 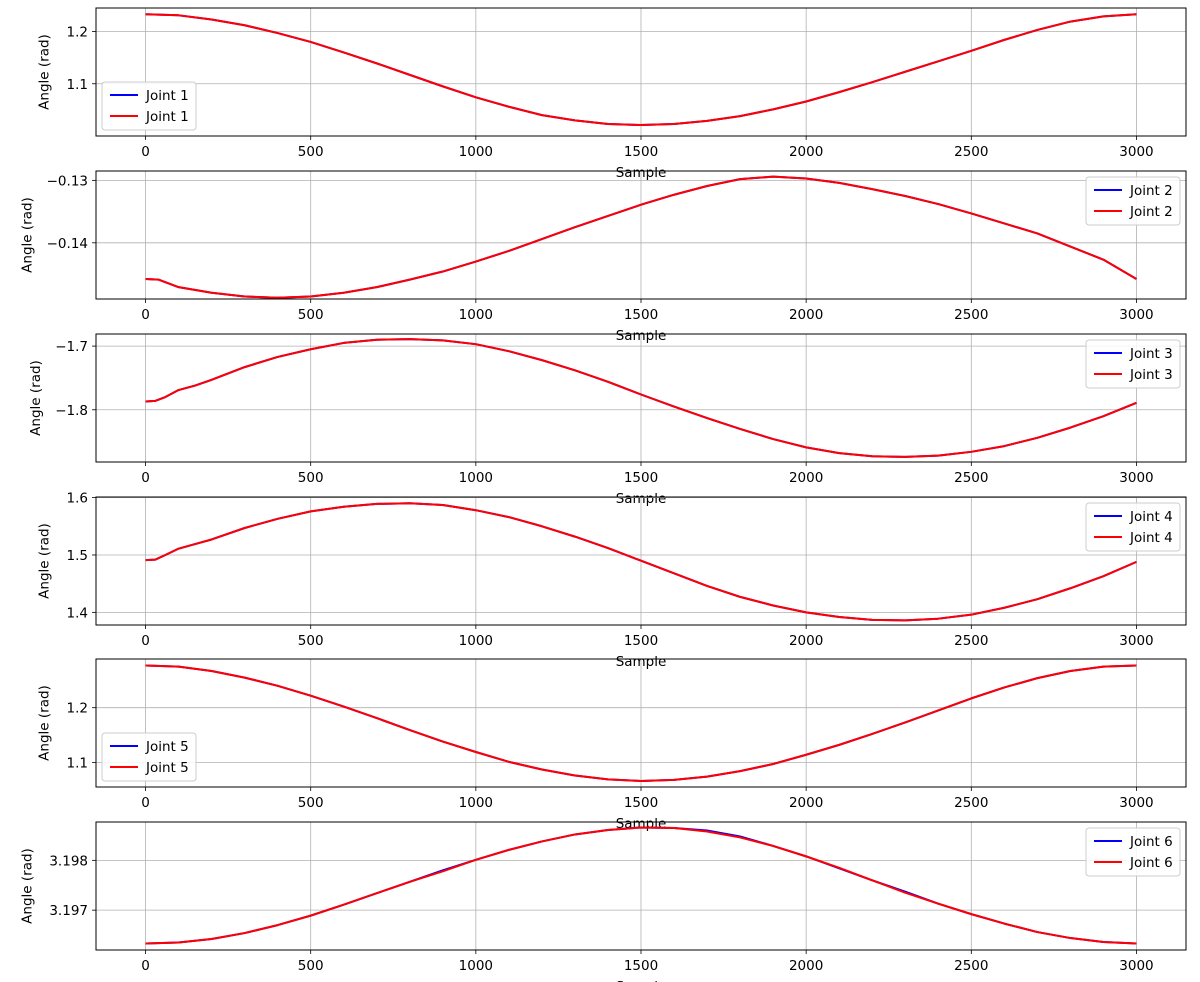 I want to click on y-tick-label: −0.14, so click(x=67, y=244).